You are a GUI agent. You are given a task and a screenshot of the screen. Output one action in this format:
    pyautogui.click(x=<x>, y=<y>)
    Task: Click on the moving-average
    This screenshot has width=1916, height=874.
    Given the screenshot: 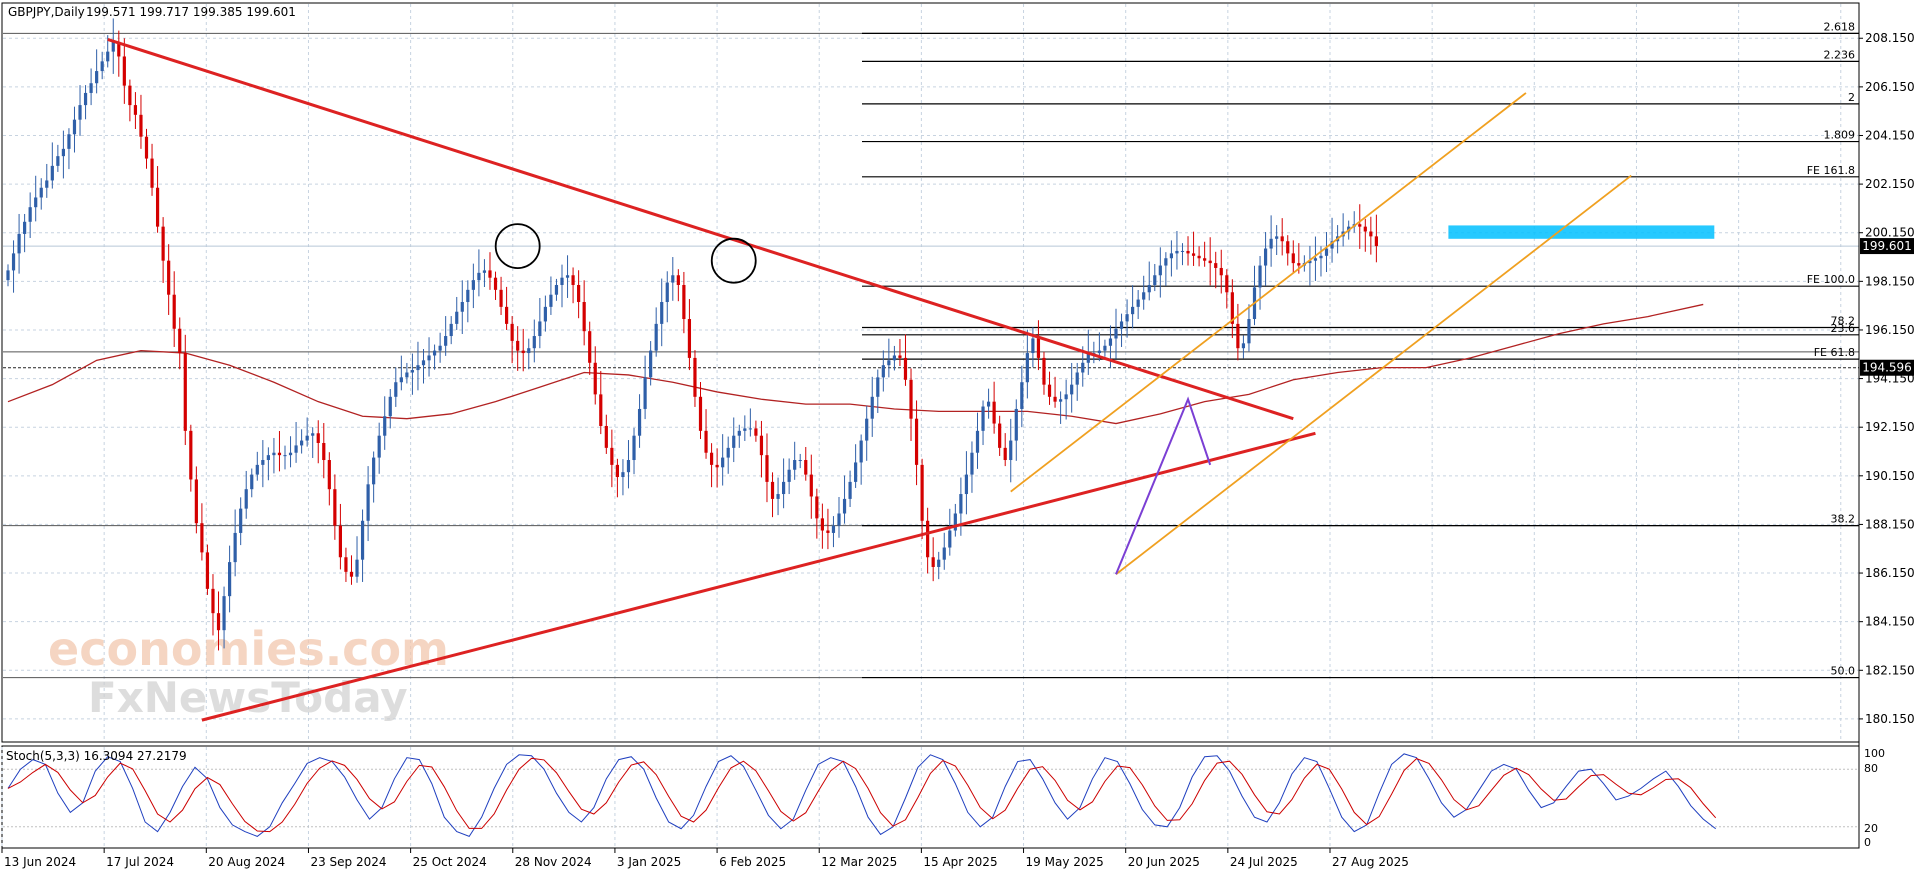 What is the action you would take?
    pyautogui.click(x=855, y=364)
    